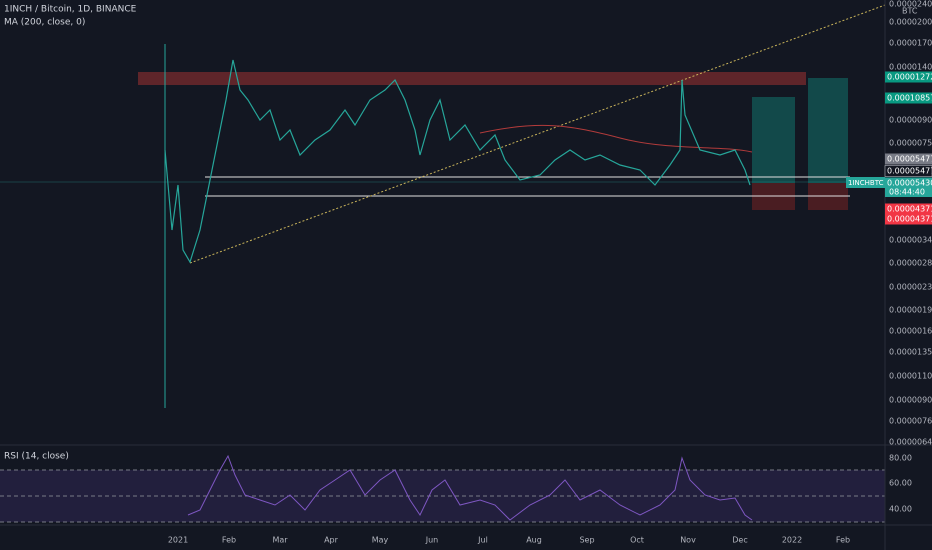 The height and width of the screenshot is (550, 932). What do you see at coordinates (472, 78) in the screenshot?
I see `resistance-zone` at bounding box center [472, 78].